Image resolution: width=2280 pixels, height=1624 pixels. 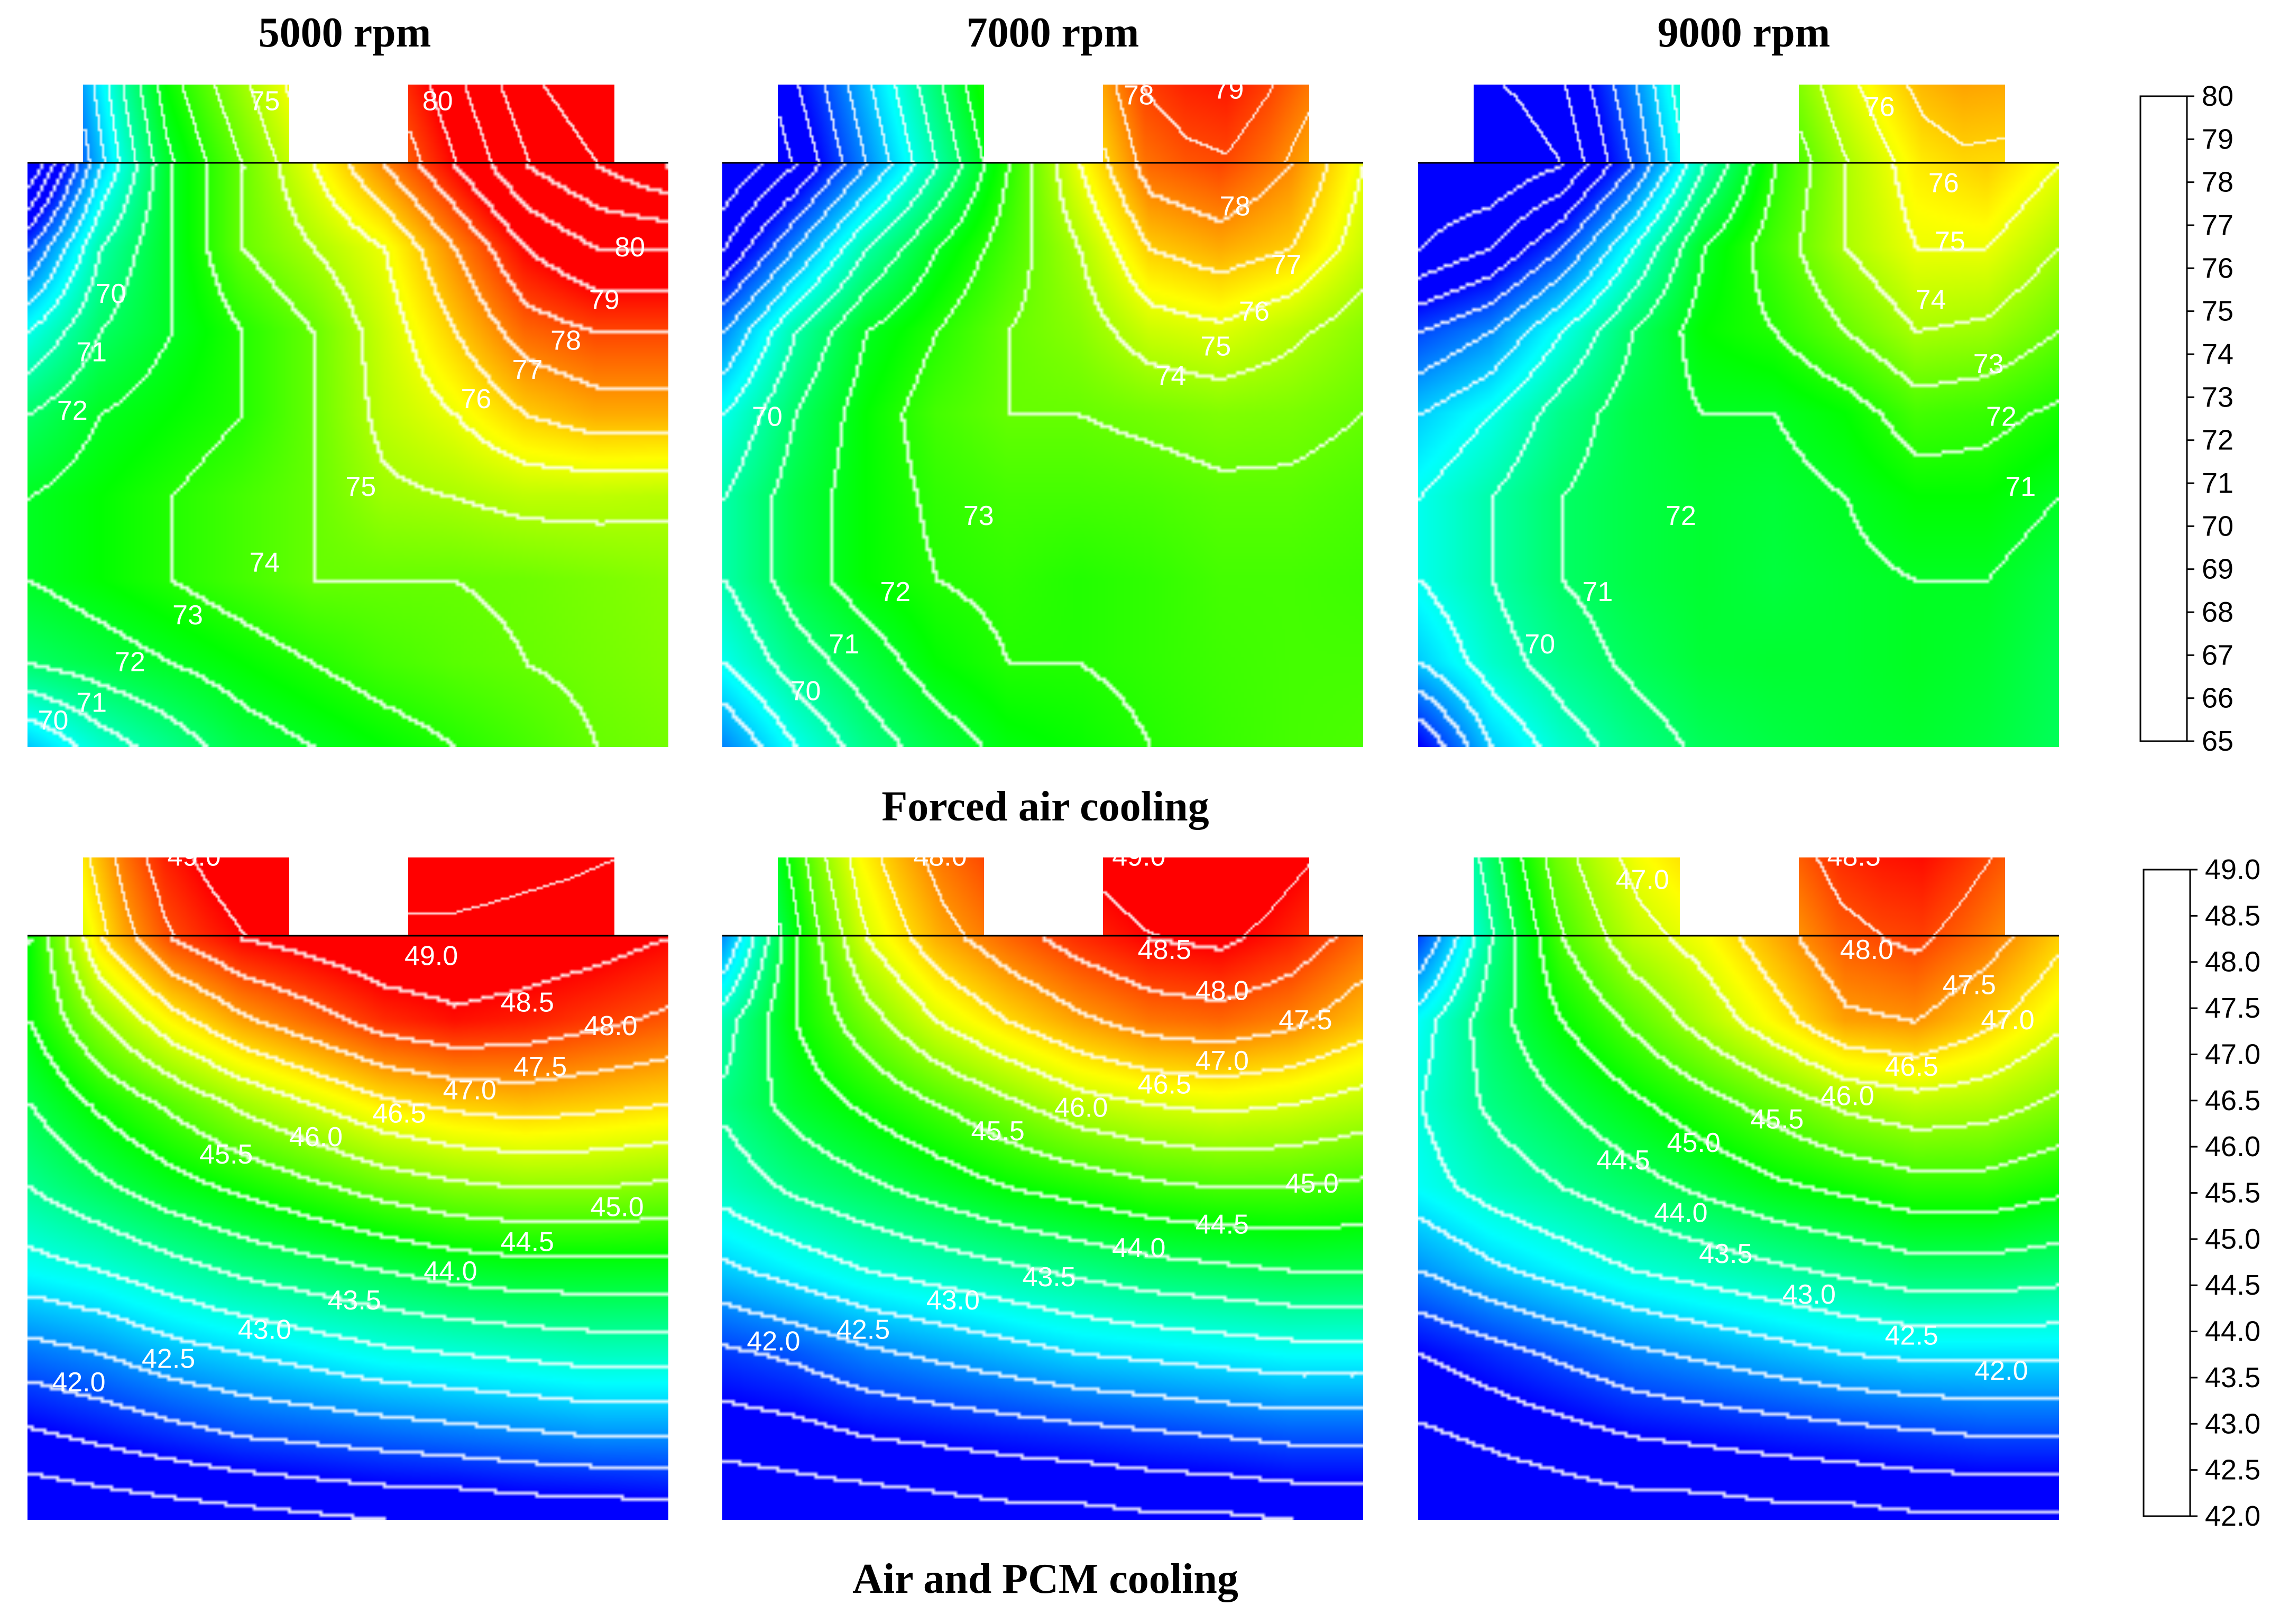 What do you see at coordinates (2232, 1146) in the screenshot?
I see `colorbar-tick-label: 46.0` at bounding box center [2232, 1146].